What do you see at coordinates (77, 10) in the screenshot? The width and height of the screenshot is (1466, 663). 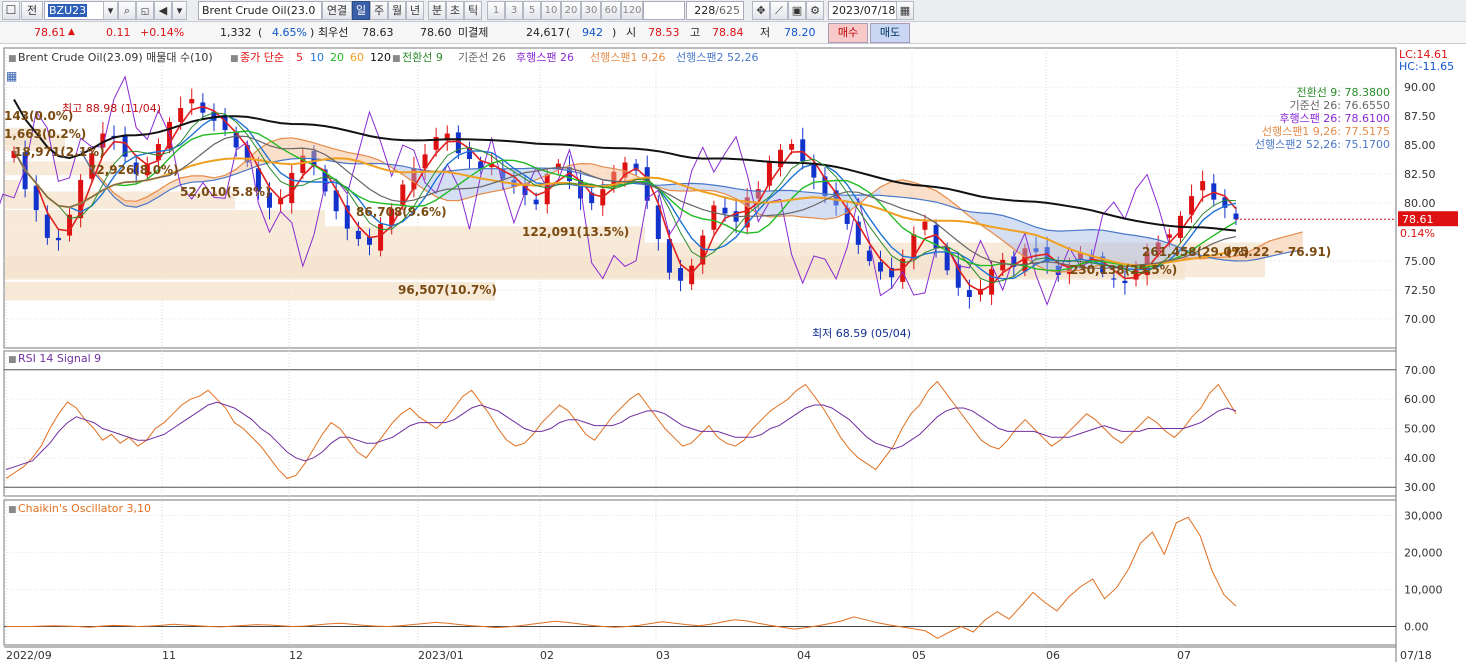 I see `symbol-code-input: BZU23` at bounding box center [77, 10].